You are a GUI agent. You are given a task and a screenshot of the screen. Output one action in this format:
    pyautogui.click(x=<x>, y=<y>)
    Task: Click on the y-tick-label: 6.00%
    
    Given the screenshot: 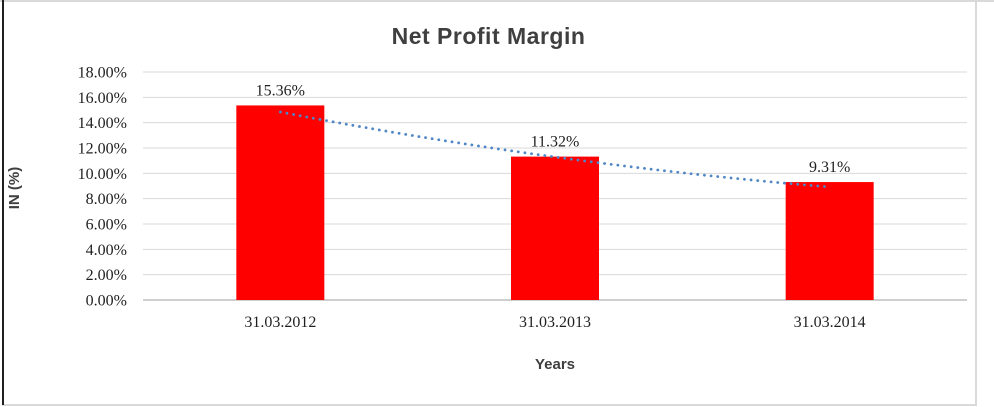 What is the action you would take?
    pyautogui.click(x=106, y=225)
    